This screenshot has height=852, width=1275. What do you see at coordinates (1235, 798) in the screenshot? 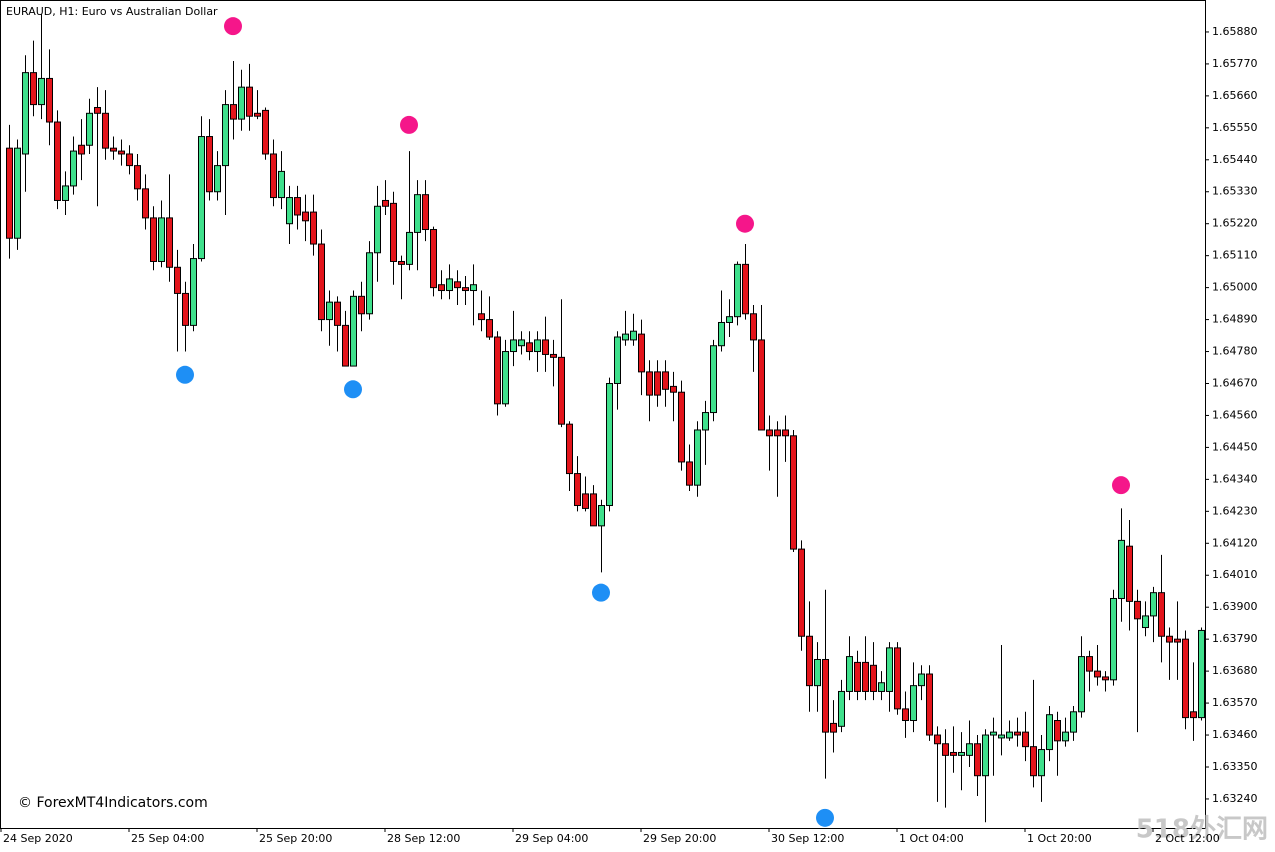
I see `y-tick-label: 1.63240` at bounding box center [1235, 798].